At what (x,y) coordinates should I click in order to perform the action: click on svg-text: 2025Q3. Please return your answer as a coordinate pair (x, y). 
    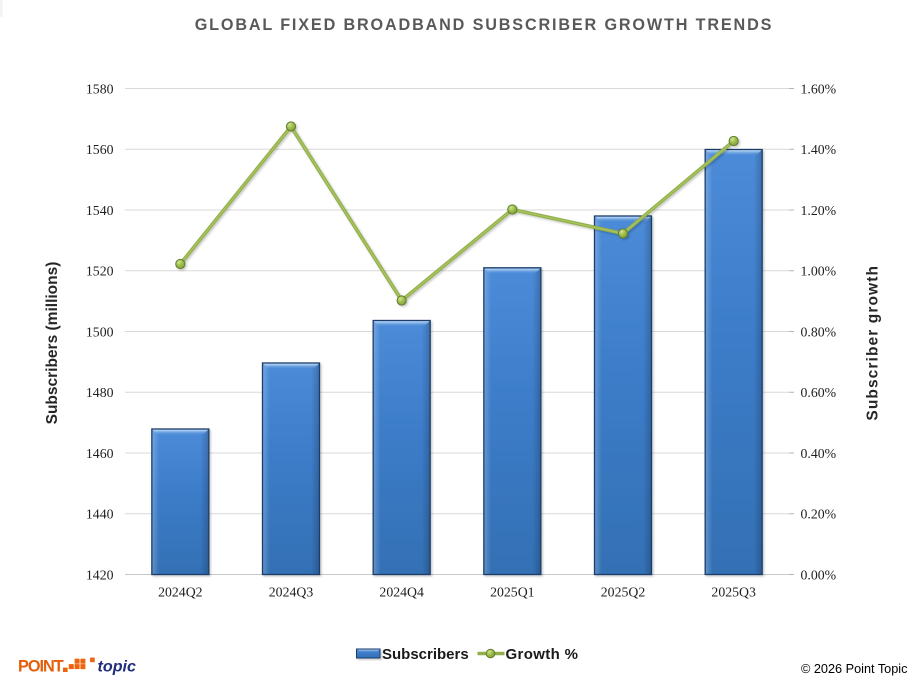
    Looking at the image, I should click on (733, 592).